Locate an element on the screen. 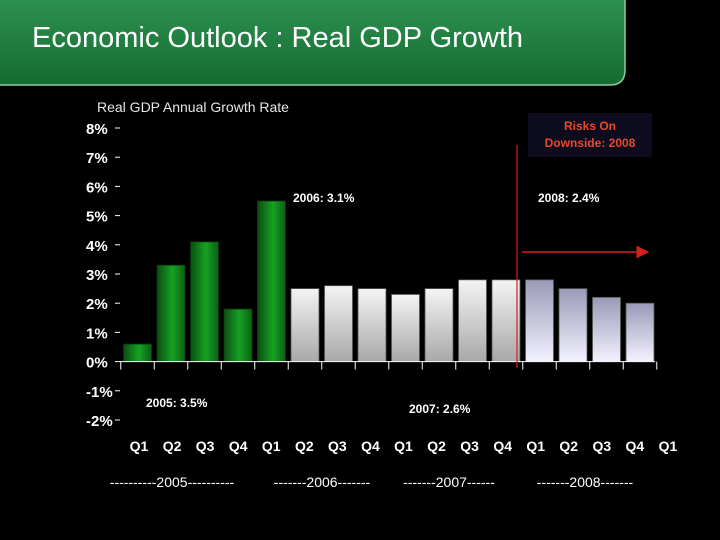 This screenshot has height=540, width=720. chart-title: Real GDP Annual Growth Rate is located at coordinates (193, 107).